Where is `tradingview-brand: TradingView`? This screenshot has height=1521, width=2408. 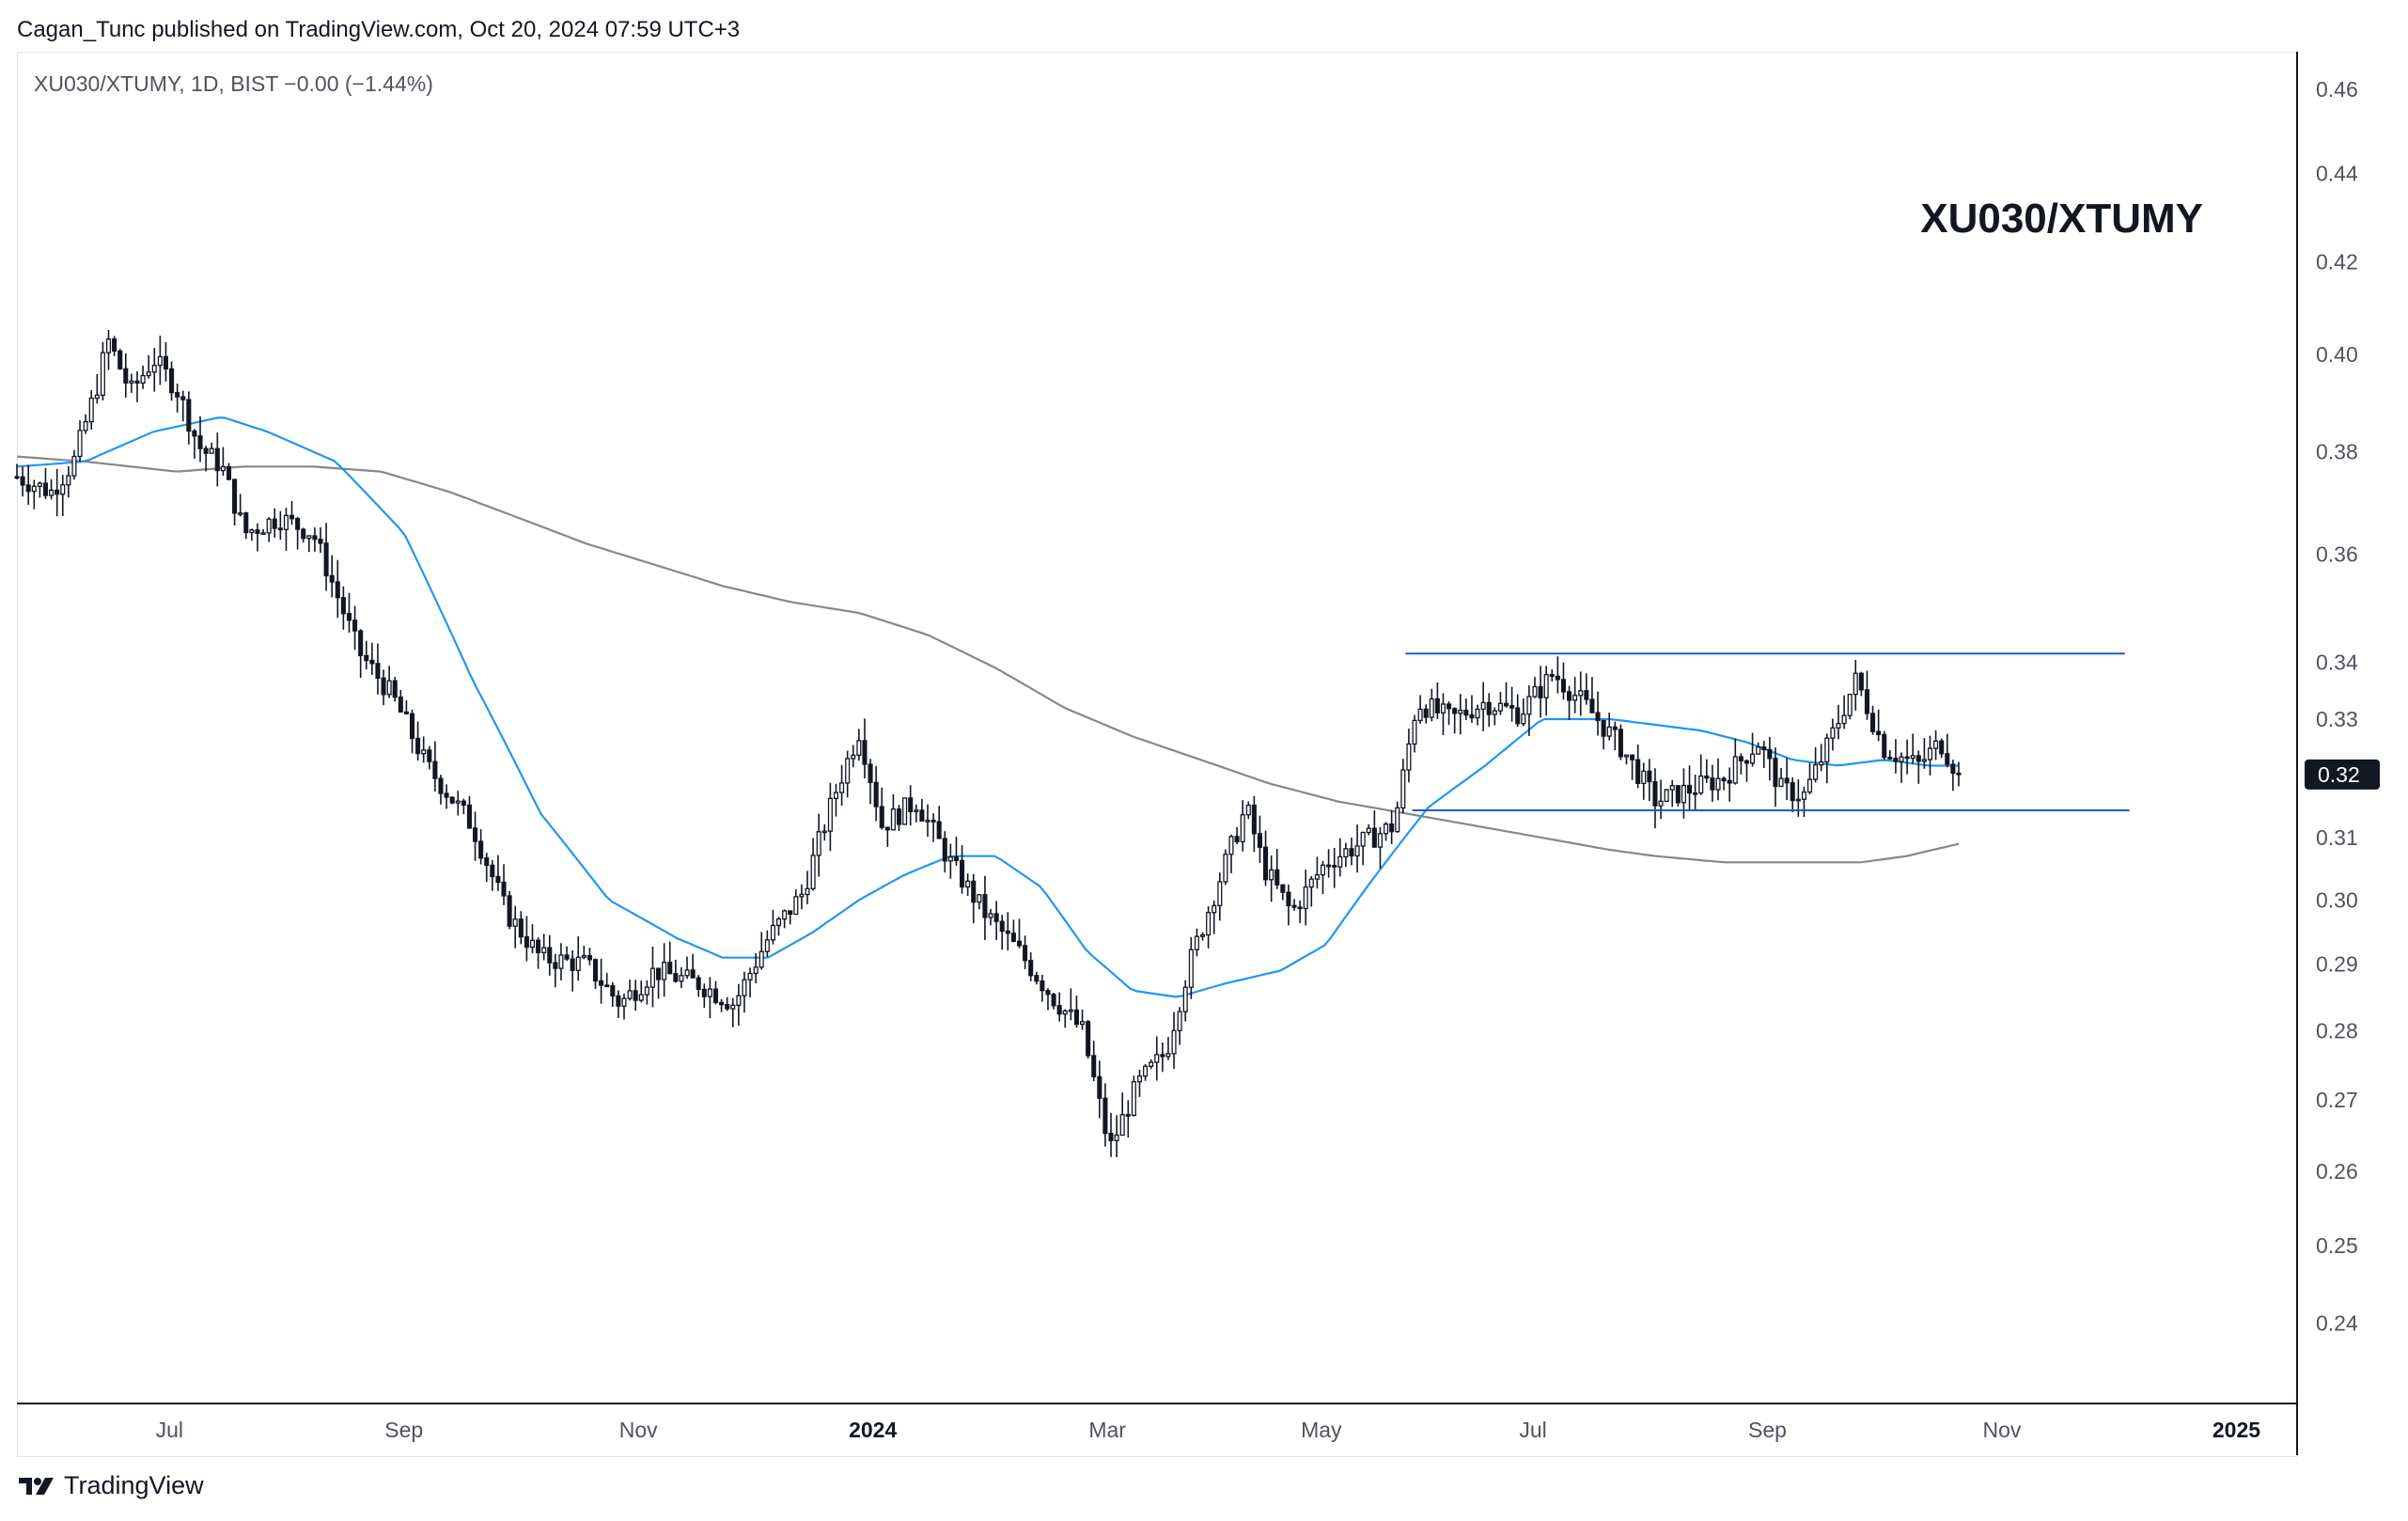 tradingview-brand: TradingView is located at coordinates (110, 1485).